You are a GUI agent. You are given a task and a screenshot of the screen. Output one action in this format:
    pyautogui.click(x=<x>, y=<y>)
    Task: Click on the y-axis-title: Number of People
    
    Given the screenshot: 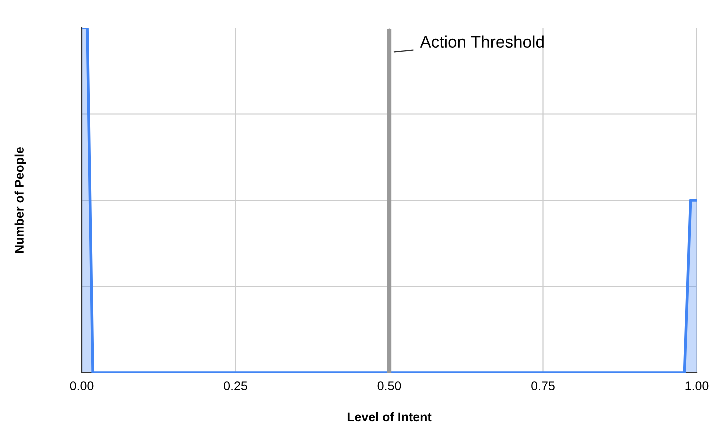 What is the action you would take?
    pyautogui.click(x=20, y=200)
    